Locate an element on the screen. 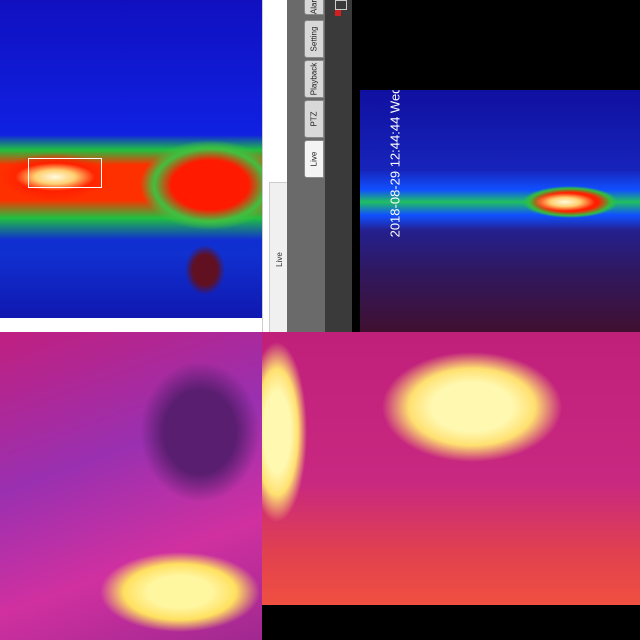 This screenshot has height=640, width=640. tab-label: Setting is located at coordinates (314, 39).